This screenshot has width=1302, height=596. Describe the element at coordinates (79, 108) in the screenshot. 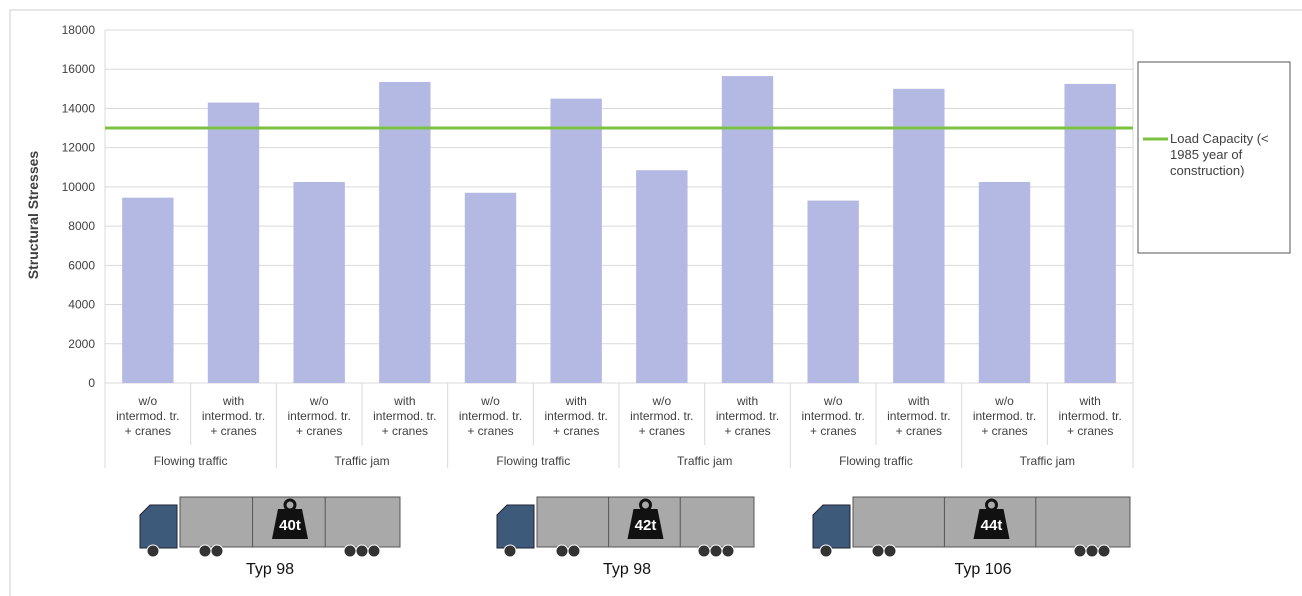

I see `y-tick-label: 14000` at that location.